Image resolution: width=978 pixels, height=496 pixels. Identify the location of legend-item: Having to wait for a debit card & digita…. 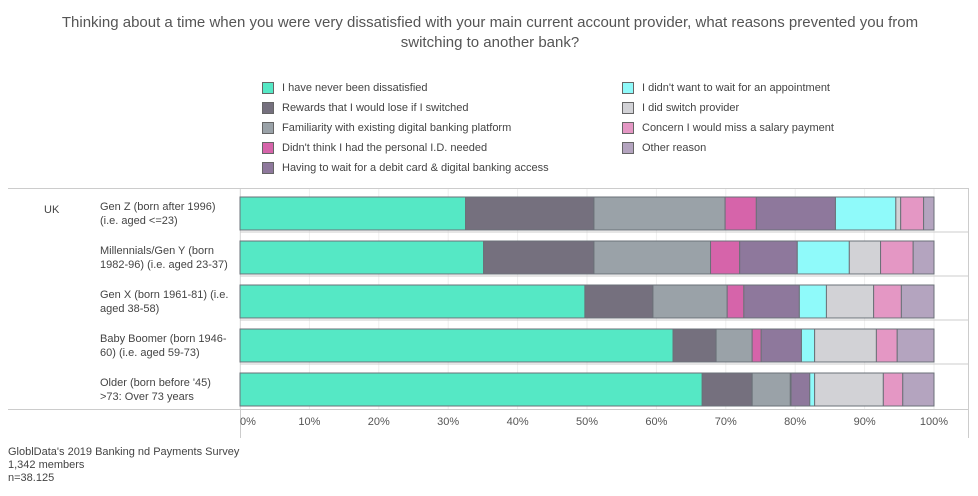
(405, 168).